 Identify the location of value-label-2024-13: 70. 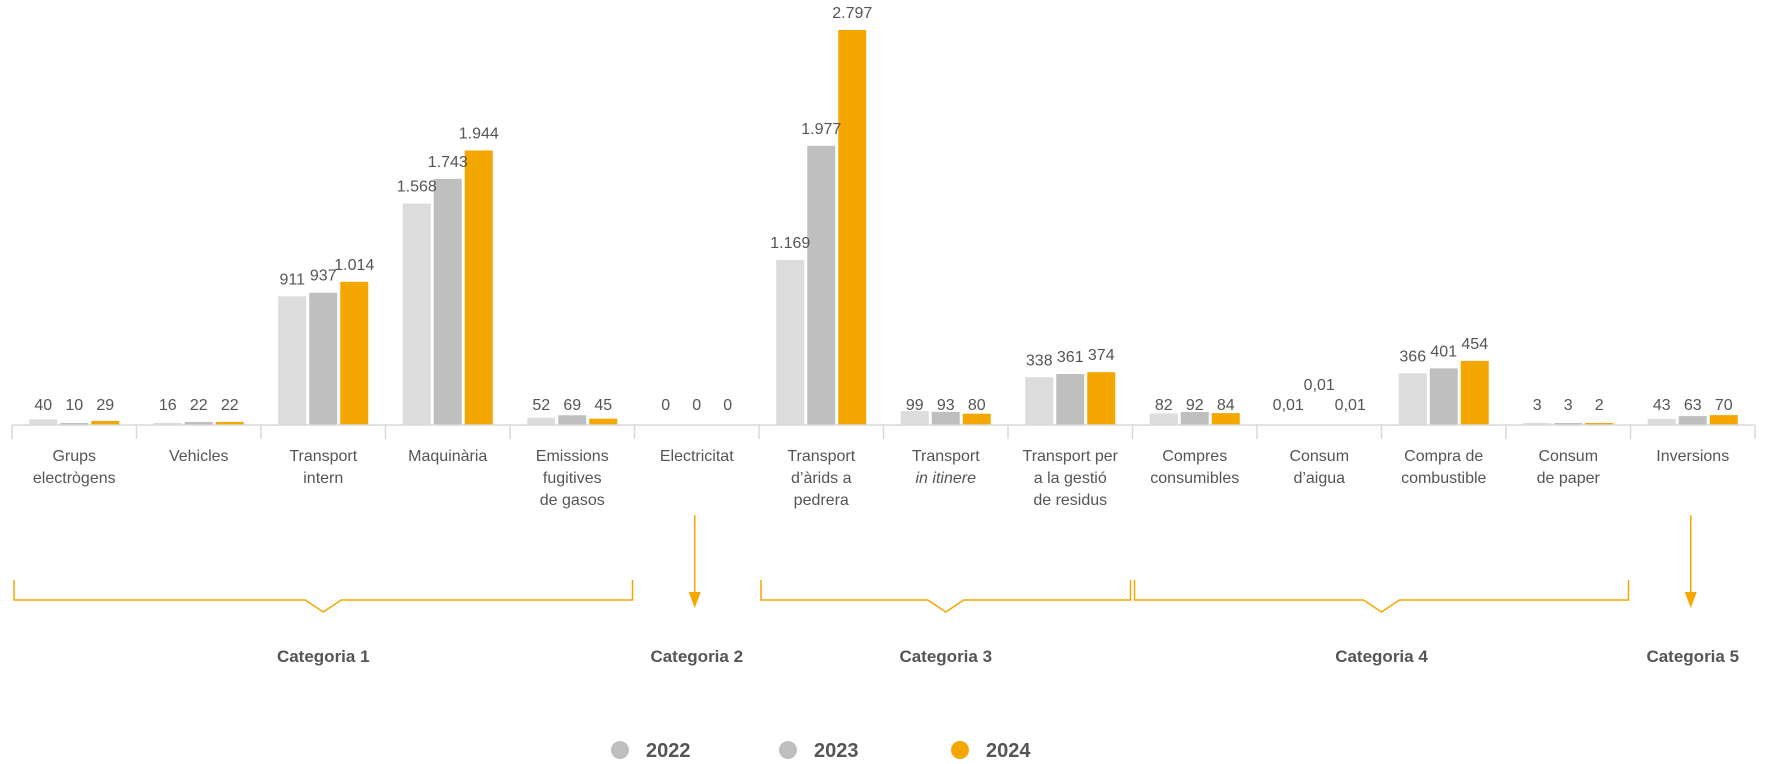
(1724, 405).